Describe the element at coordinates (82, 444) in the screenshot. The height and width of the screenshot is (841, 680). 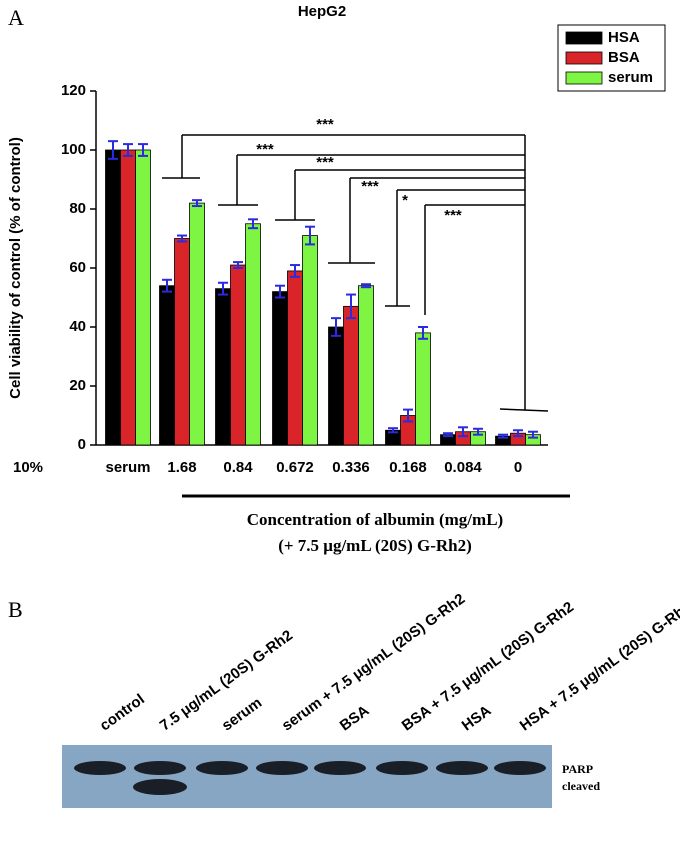
I see `y-tick-label: 0` at that location.